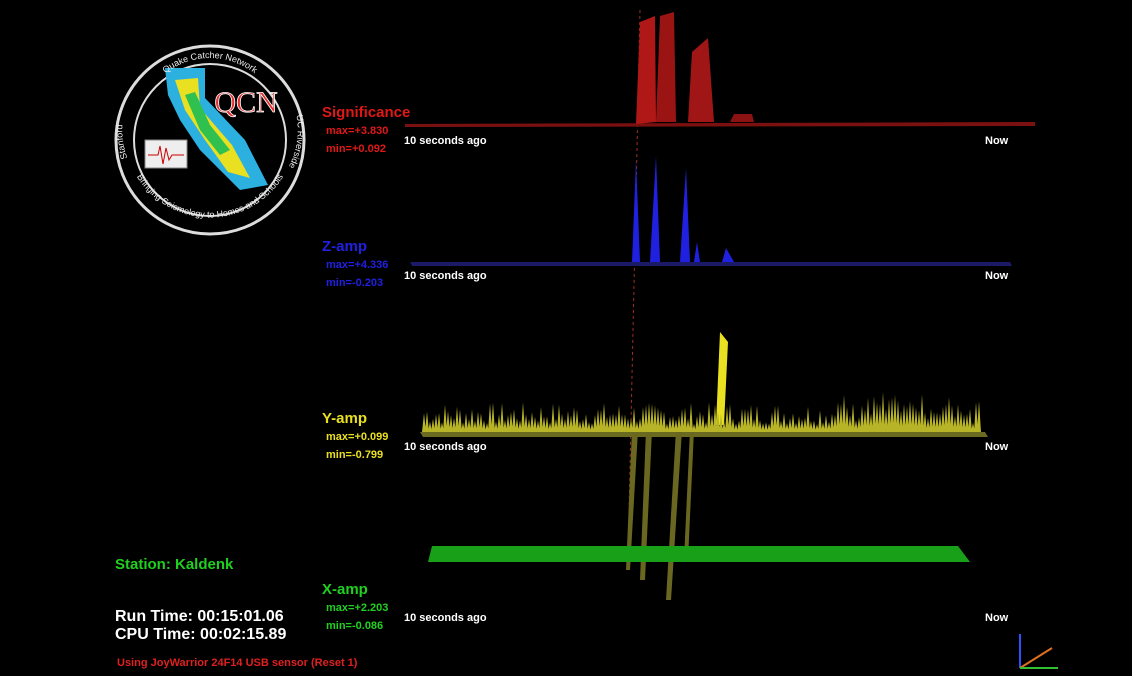 The height and width of the screenshot is (676, 1132). What do you see at coordinates (357, 608) in the screenshot?
I see `panel-max: max=+2.203` at bounding box center [357, 608].